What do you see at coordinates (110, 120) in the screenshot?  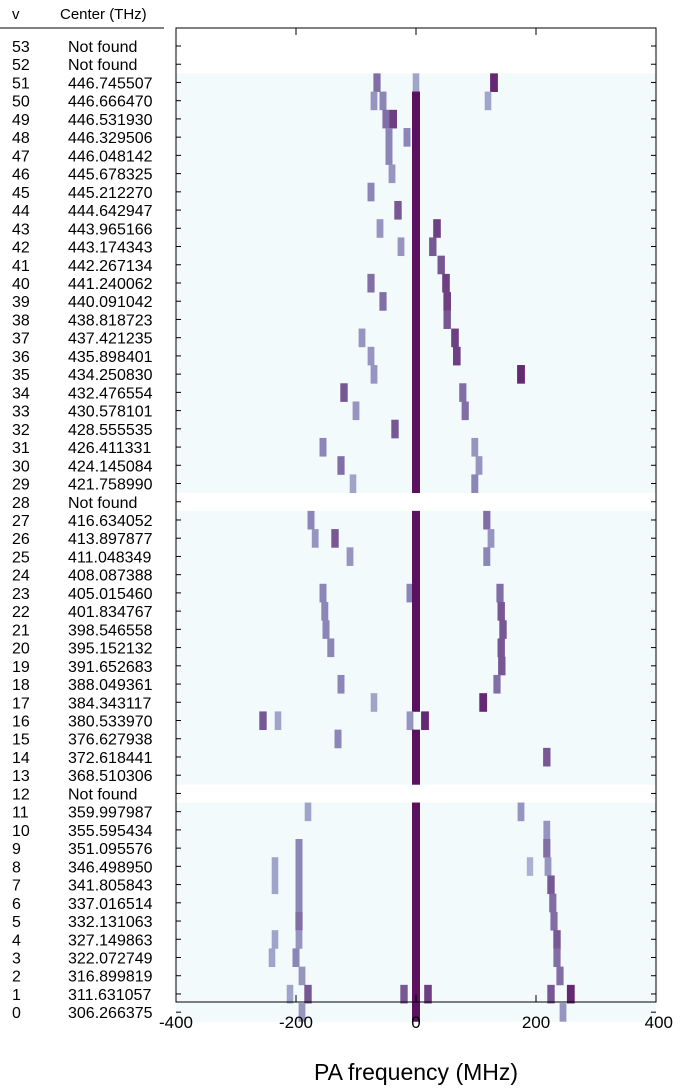 I see `row-center-label: 446.531930` at bounding box center [110, 120].